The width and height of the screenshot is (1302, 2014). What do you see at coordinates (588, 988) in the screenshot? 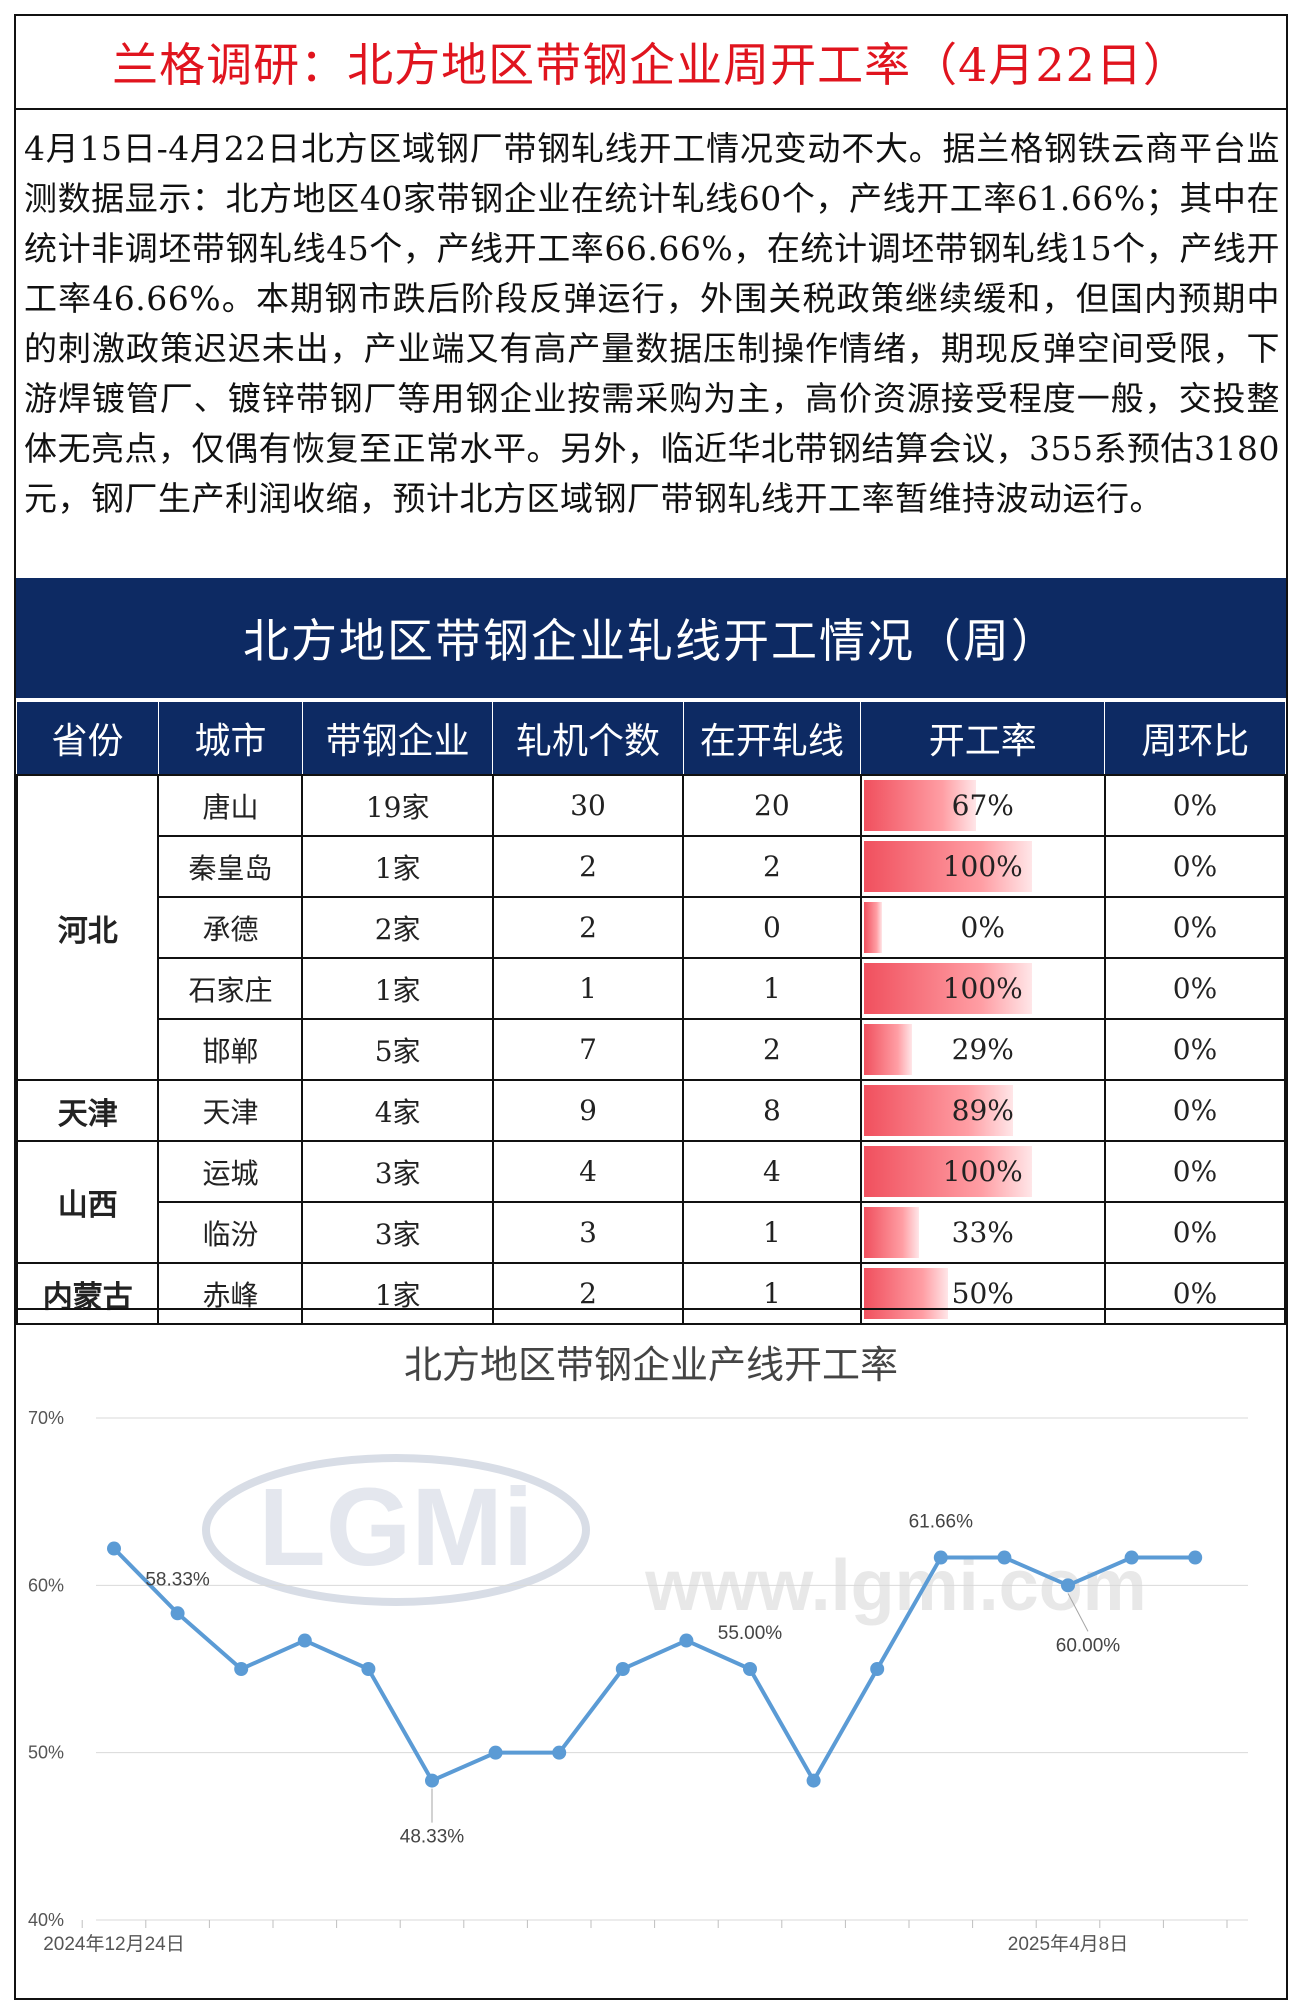
I see `mills-cell: 1` at bounding box center [588, 988].